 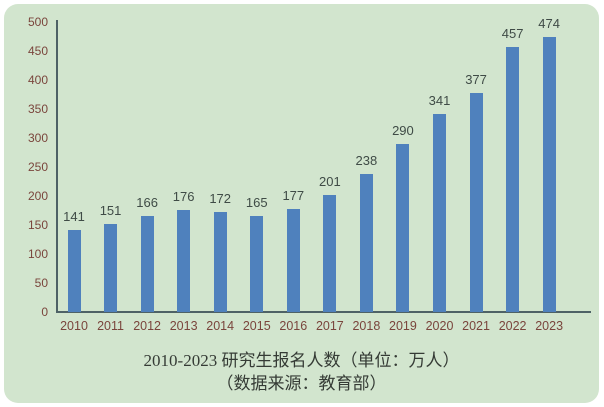 I want to click on x-tick-label: 2021, so click(x=476, y=326).